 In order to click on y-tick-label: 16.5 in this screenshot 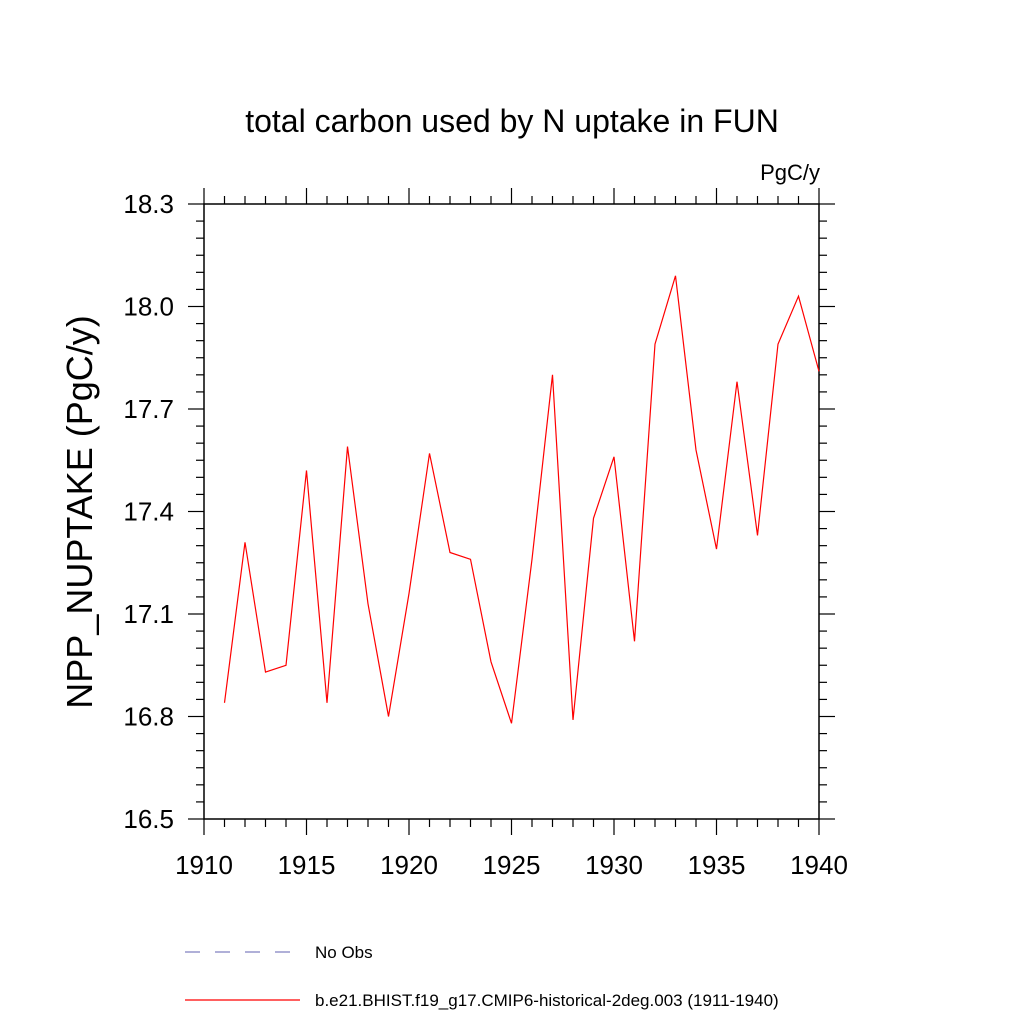, I will do `click(148, 819)`.